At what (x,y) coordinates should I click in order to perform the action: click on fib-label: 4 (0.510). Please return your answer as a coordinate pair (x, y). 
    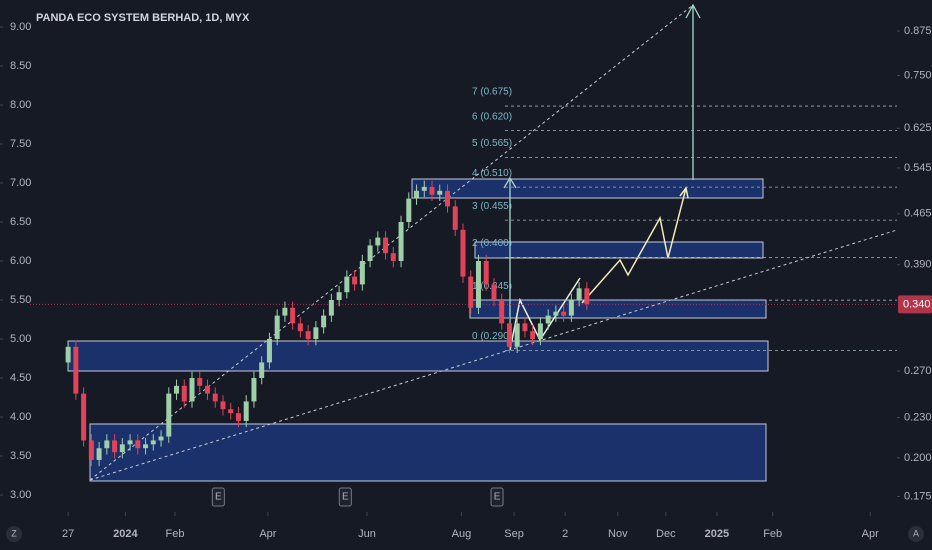
    Looking at the image, I should click on (492, 173).